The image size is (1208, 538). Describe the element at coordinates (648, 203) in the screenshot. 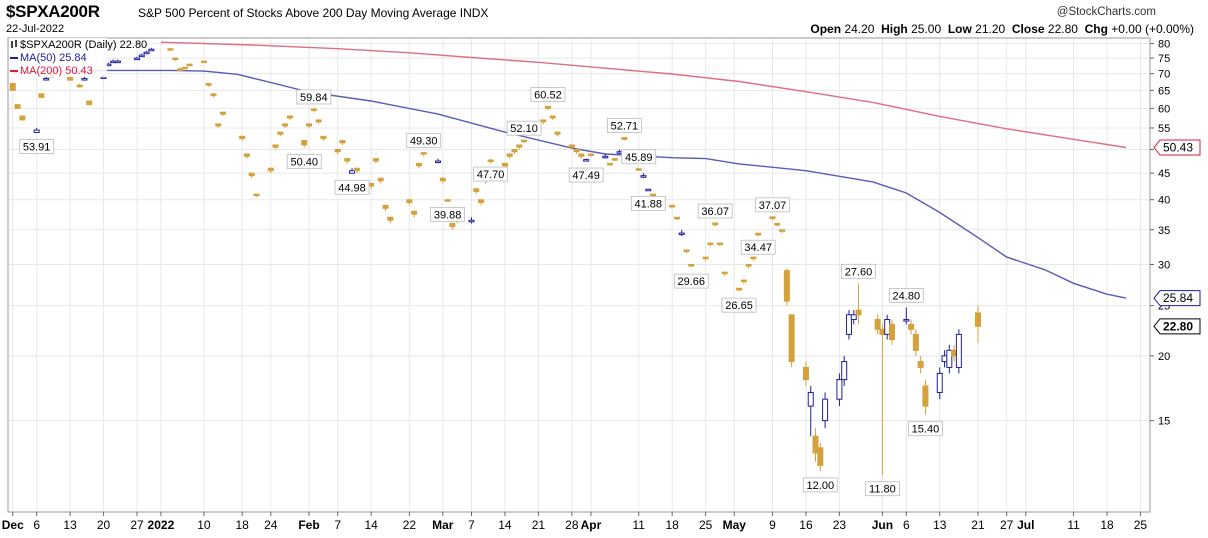

I see `point-label: 41.88` at that location.